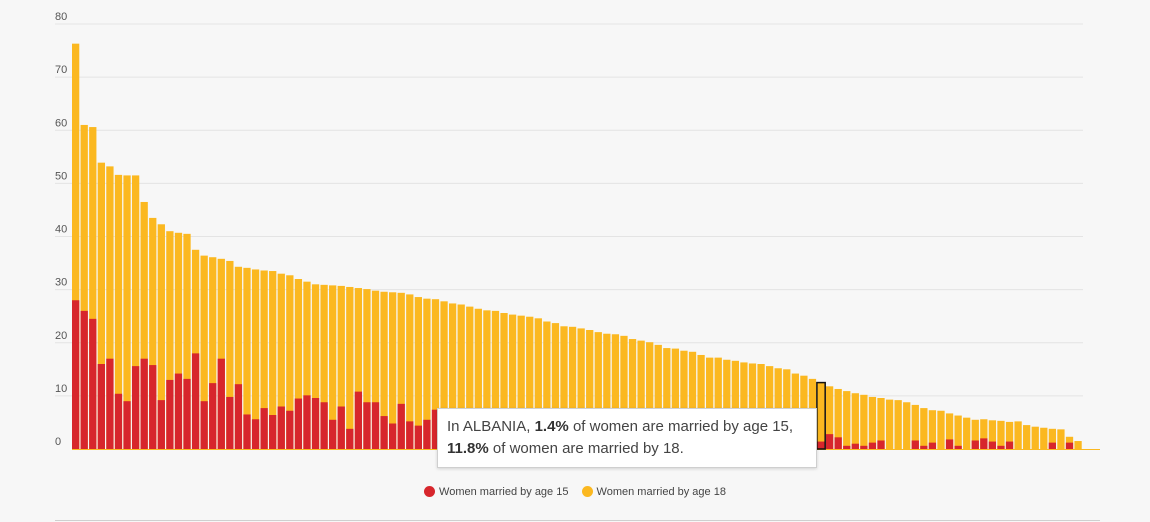 The height and width of the screenshot is (522, 1150). I want to click on legend-dot-age15, so click(430, 491).